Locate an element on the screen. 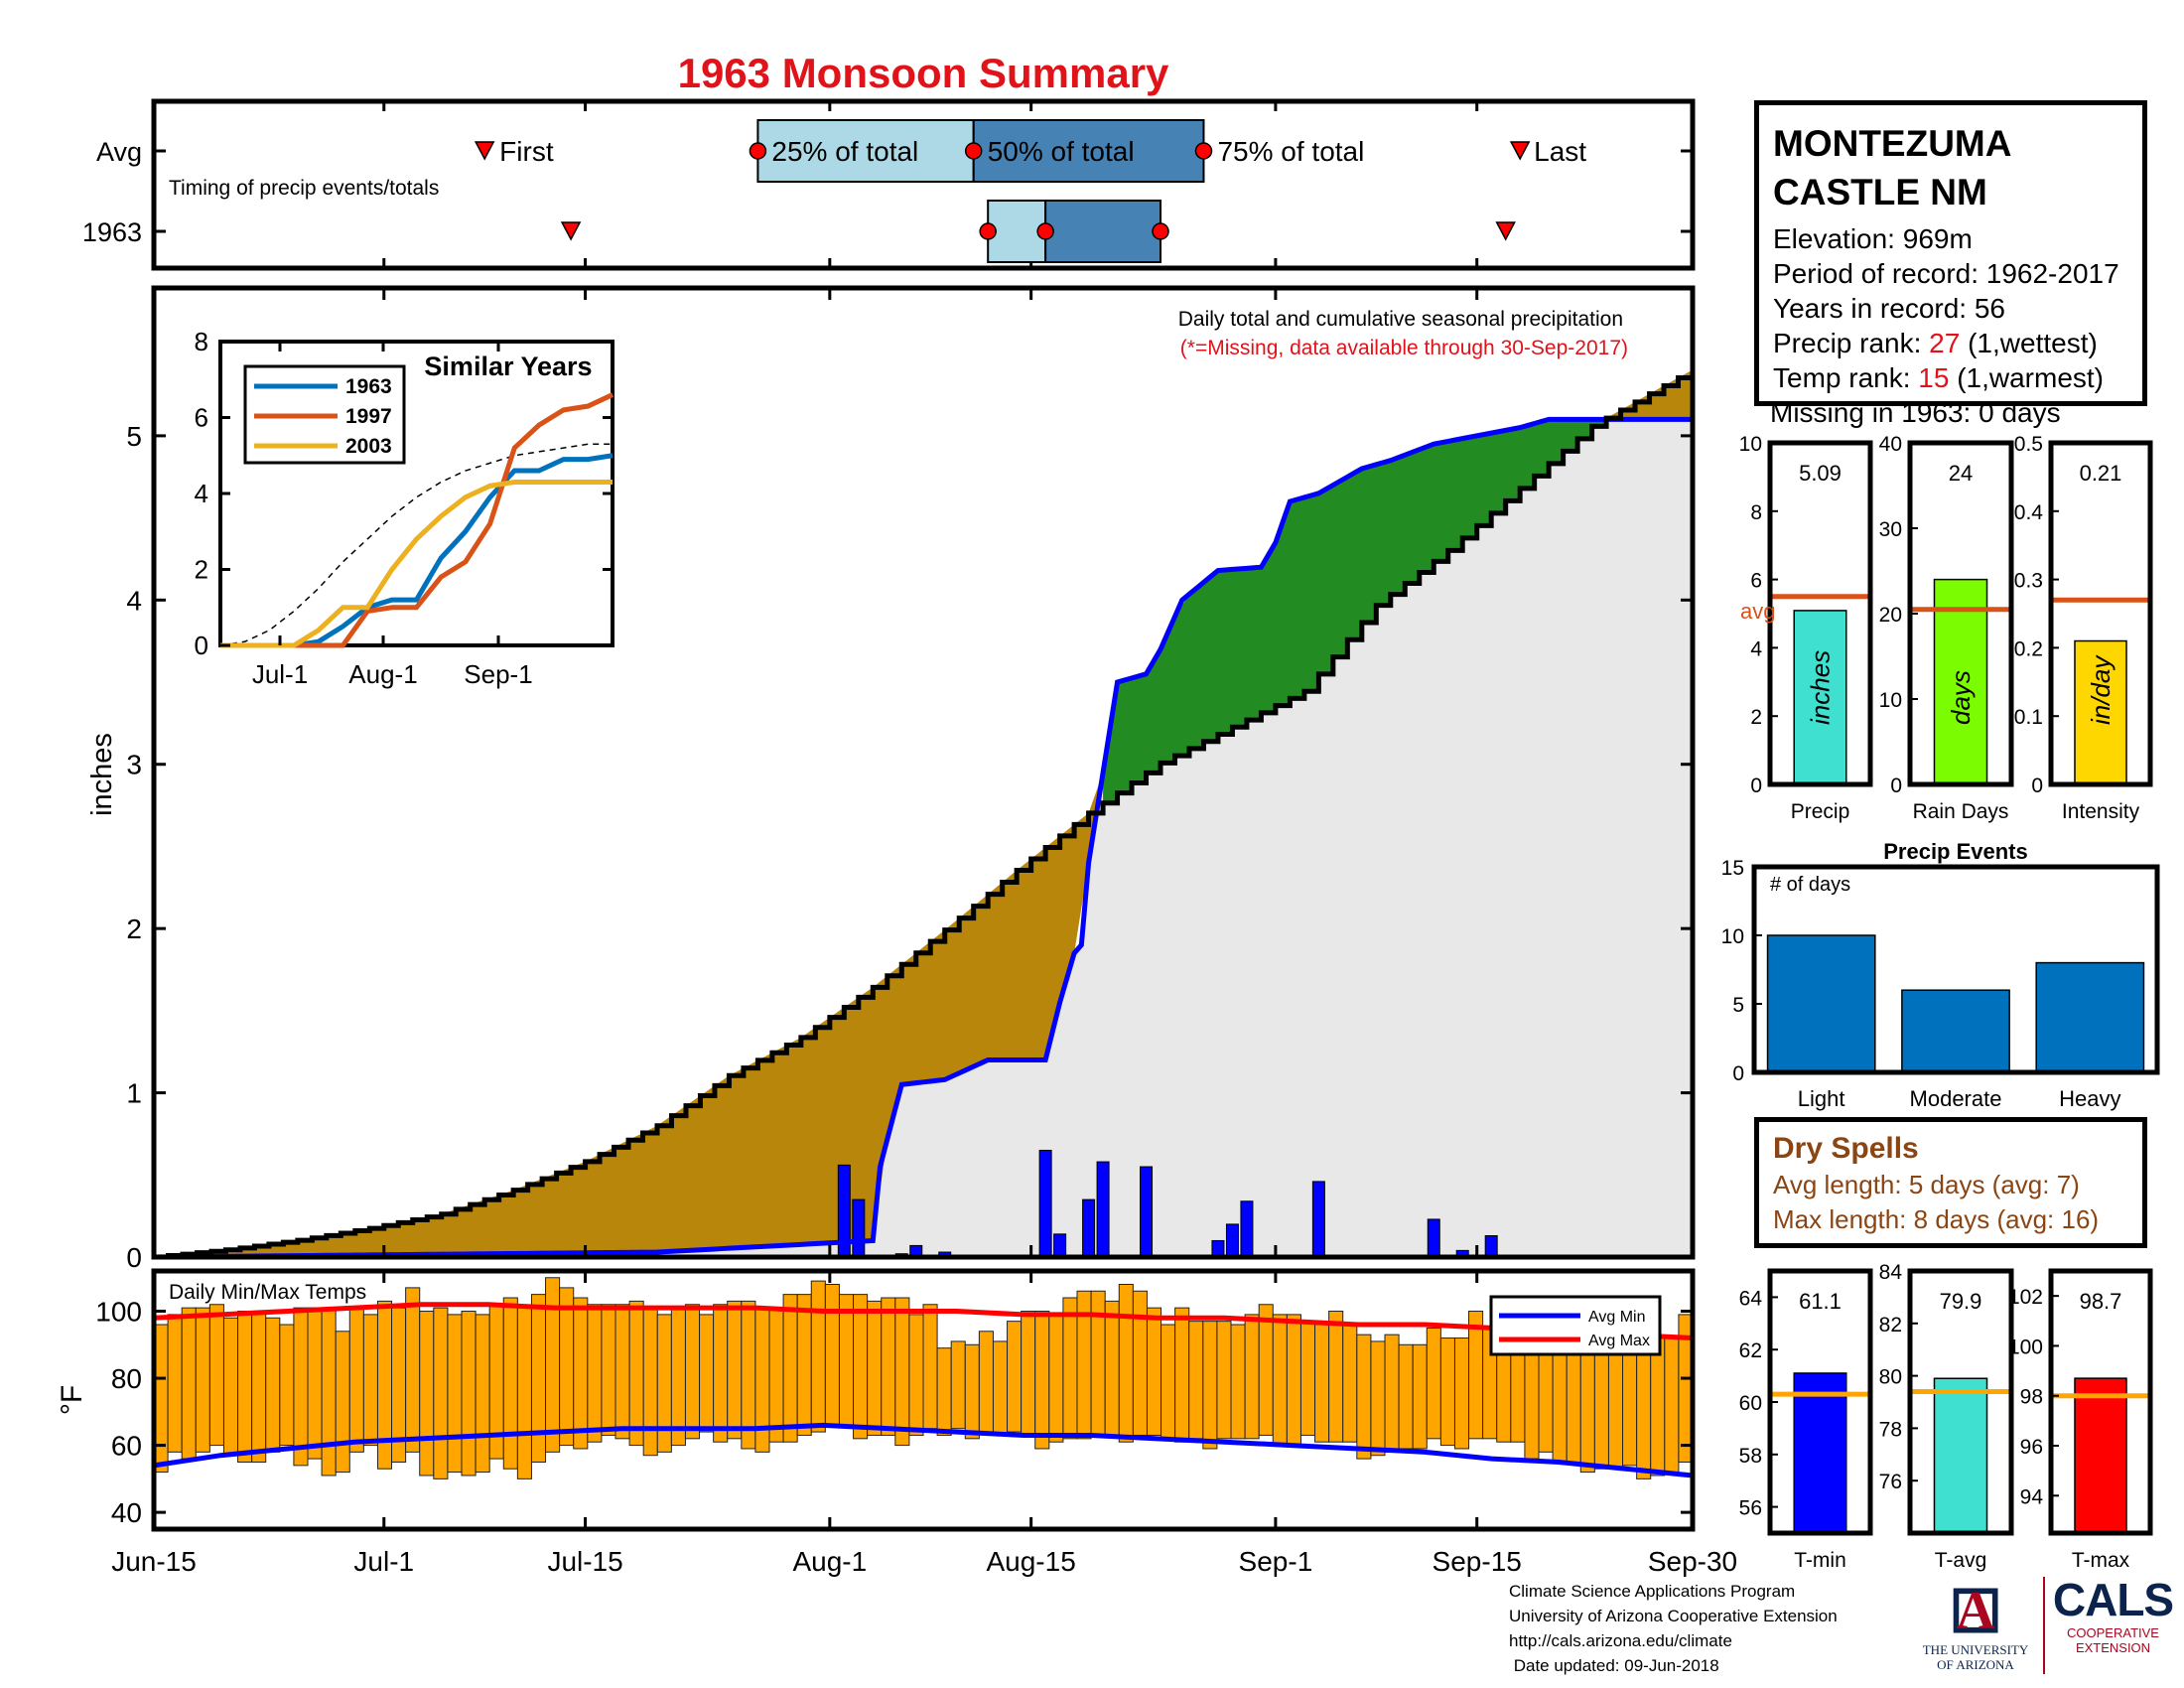 Image resolution: width=2184 pixels, height=1688 pixels. summary_intensity-bar is located at coordinates (2100, 712).